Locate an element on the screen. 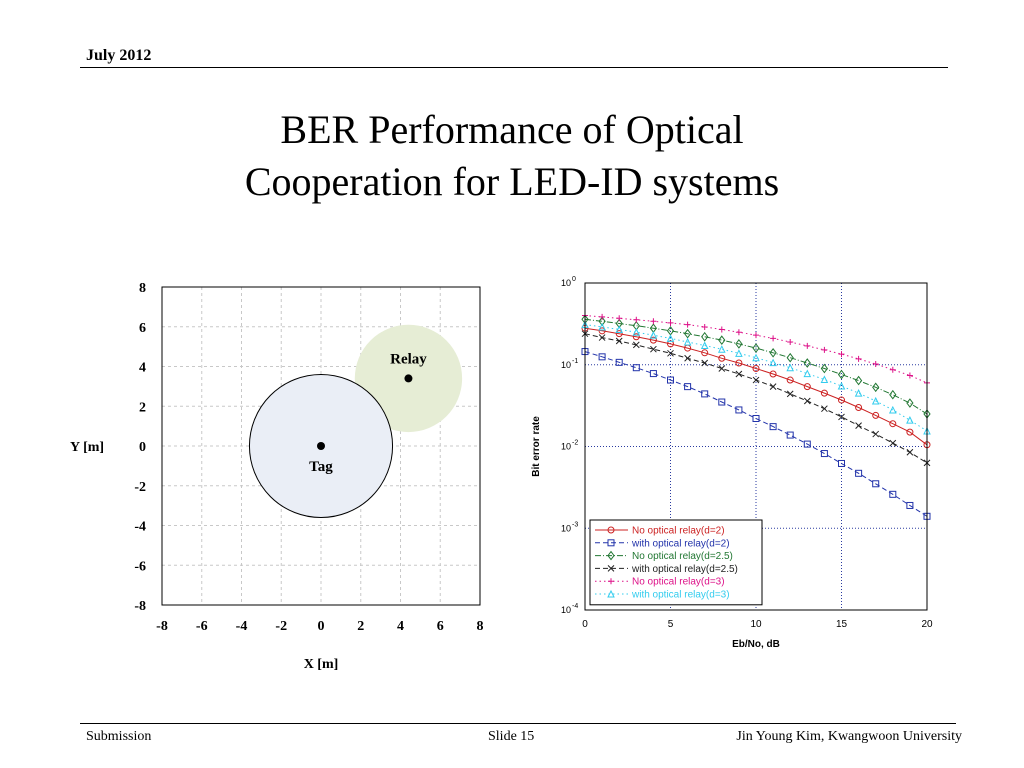 Image resolution: width=1024 pixels, height=768 pixels. plot-frame is located at coordinates (321, 446).